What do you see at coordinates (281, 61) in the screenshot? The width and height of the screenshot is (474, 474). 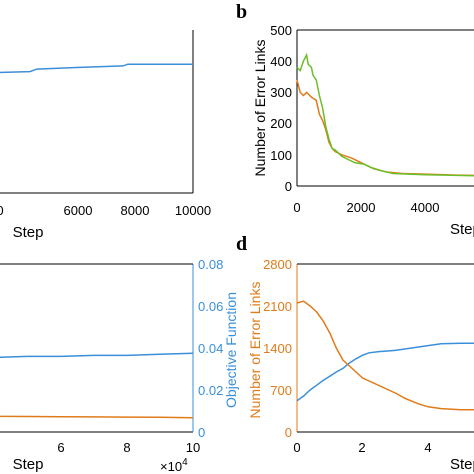 I see `panel-b-ytick-400: 400` at bounding box center [281, 61].